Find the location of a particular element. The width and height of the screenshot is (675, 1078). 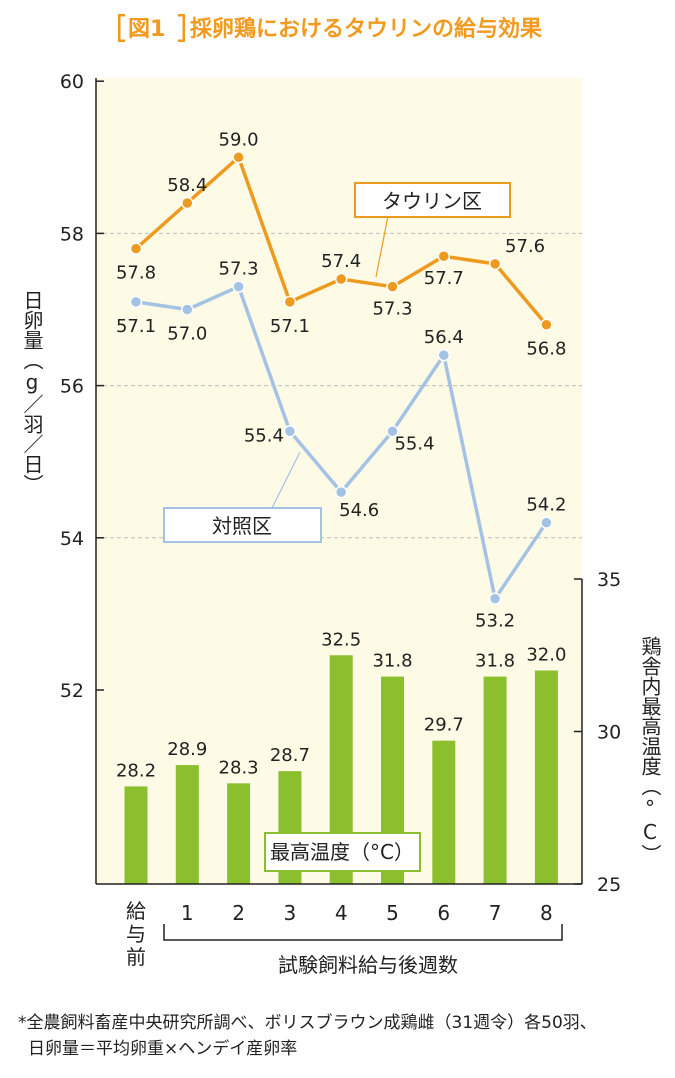

y-axis-label-left: 日卵量（g／羽／日） is located at coordinates (32, 392).